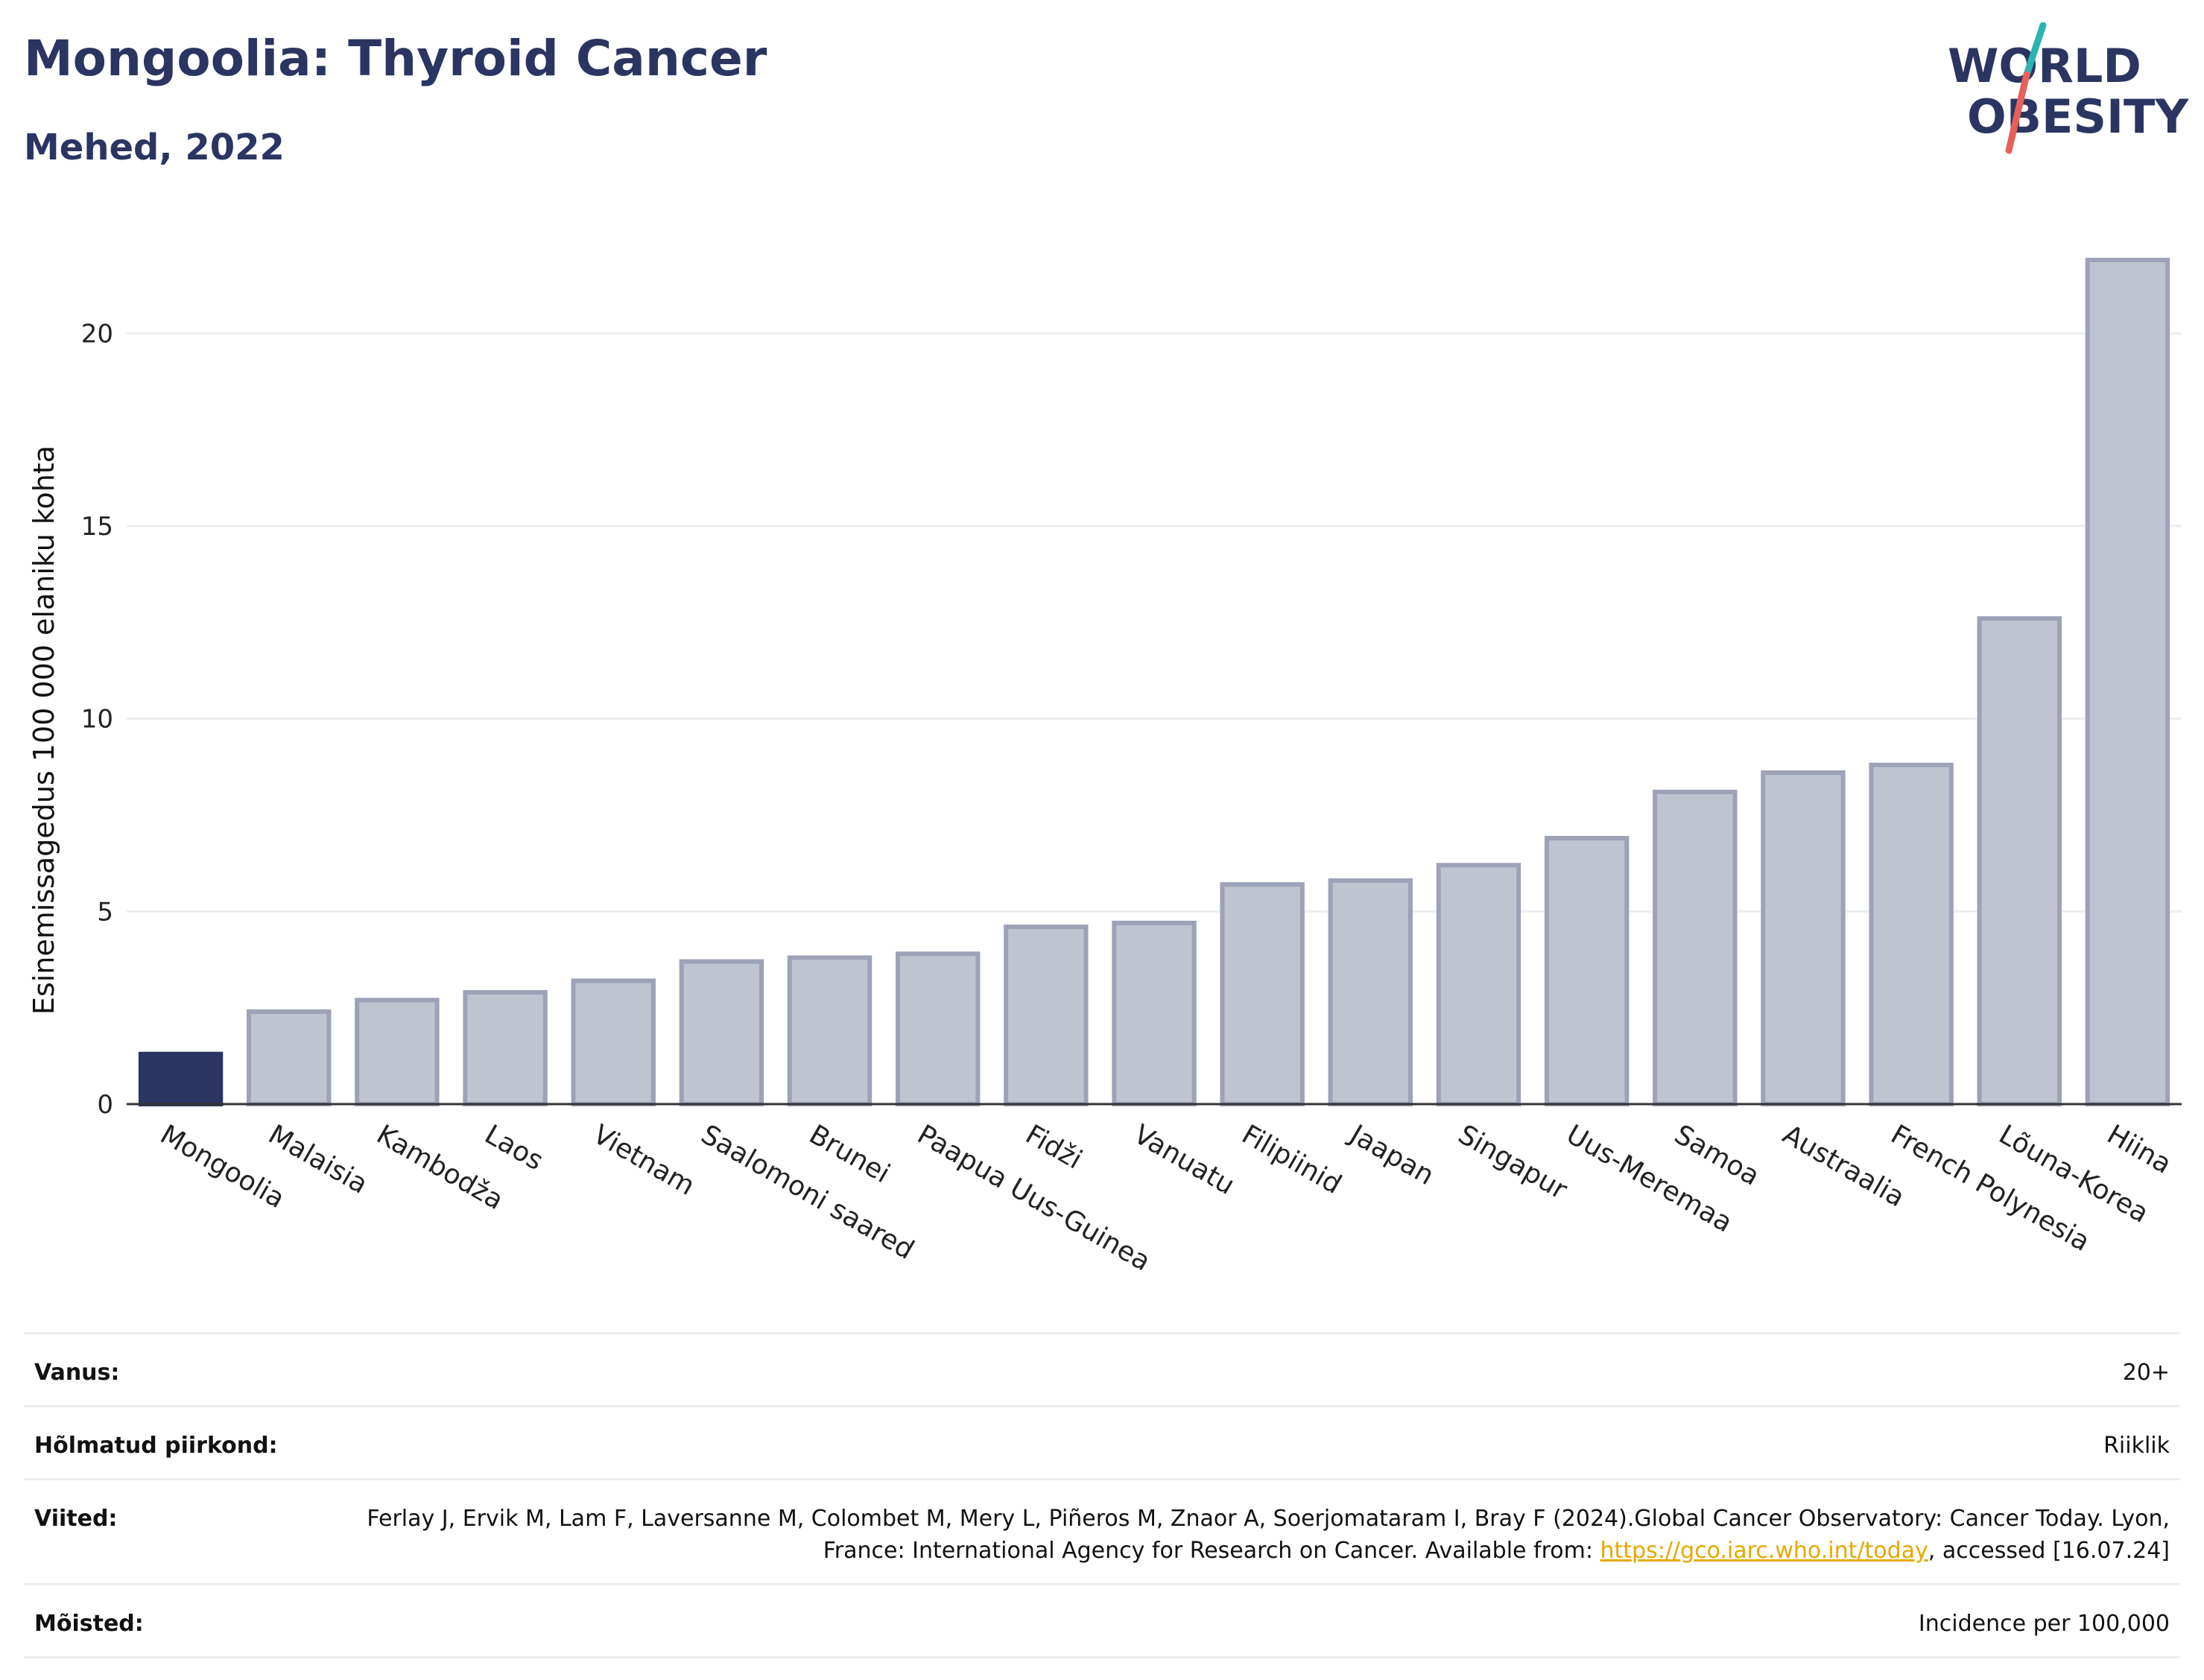 This screenshot has height=1680, width=2204. What do you see at coordinates (1053, 1147) in the screenshot?
I see `x-tick-label: Fidži` at bounding box center [1053, 1147].